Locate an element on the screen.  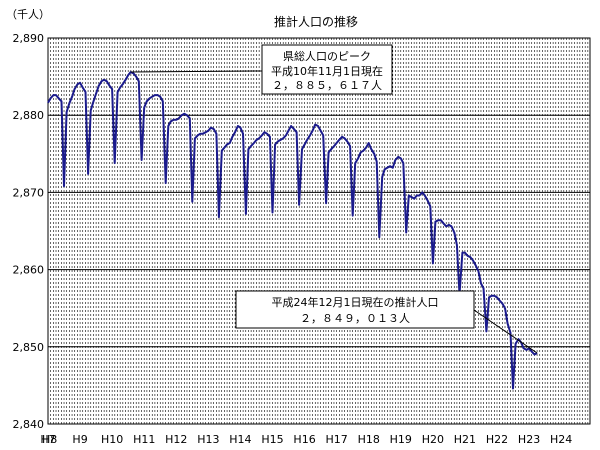
y-tick-label: 2,840 is located at coordinates (29, 424).